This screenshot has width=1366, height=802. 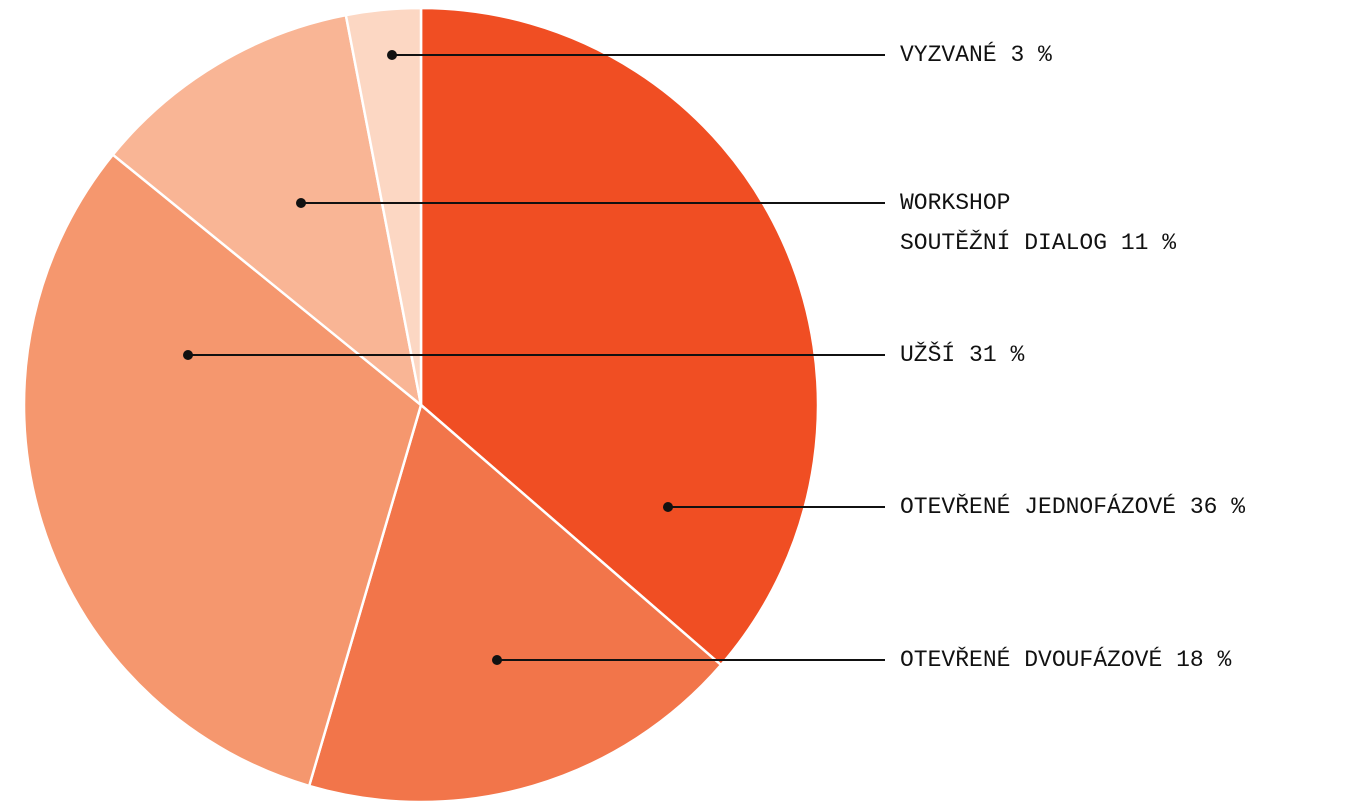 I want to click on slice-label: OTEVŘENÉ DVOUFÁZOVÉ 18 %, so click(x=1065, y=659).